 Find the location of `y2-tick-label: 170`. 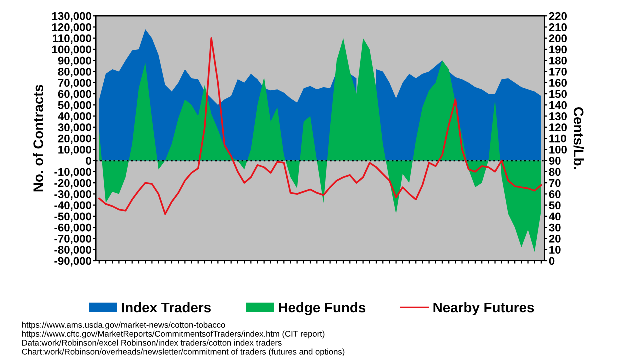

y2-tick-label: 170 is located at coordinates (558, 72).